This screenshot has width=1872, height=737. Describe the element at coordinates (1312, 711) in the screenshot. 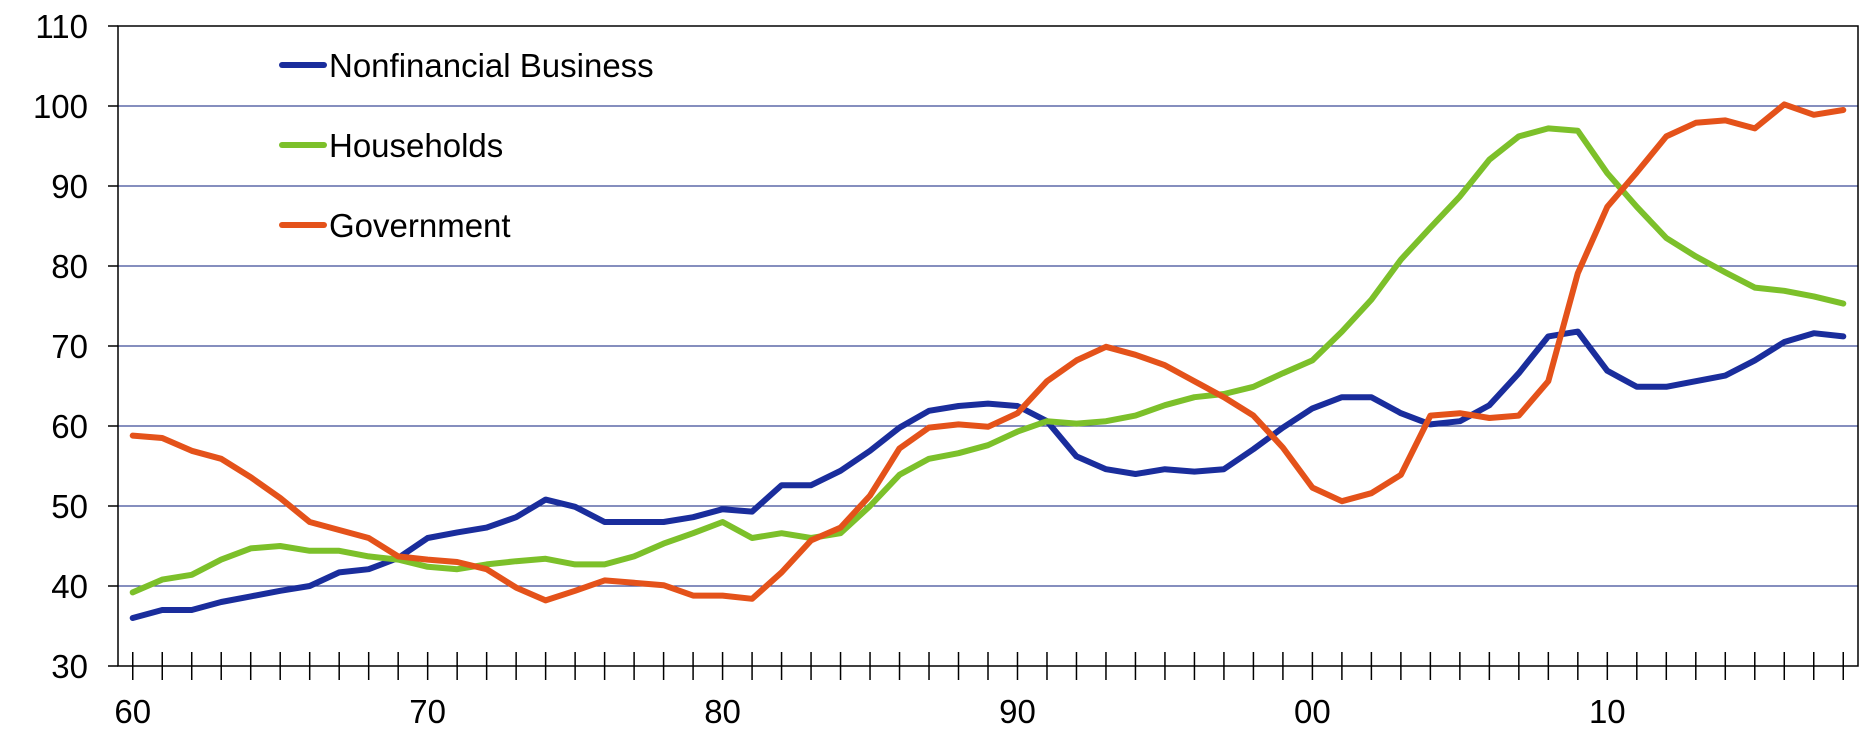

I see `x-tick-label: 00` at that location.